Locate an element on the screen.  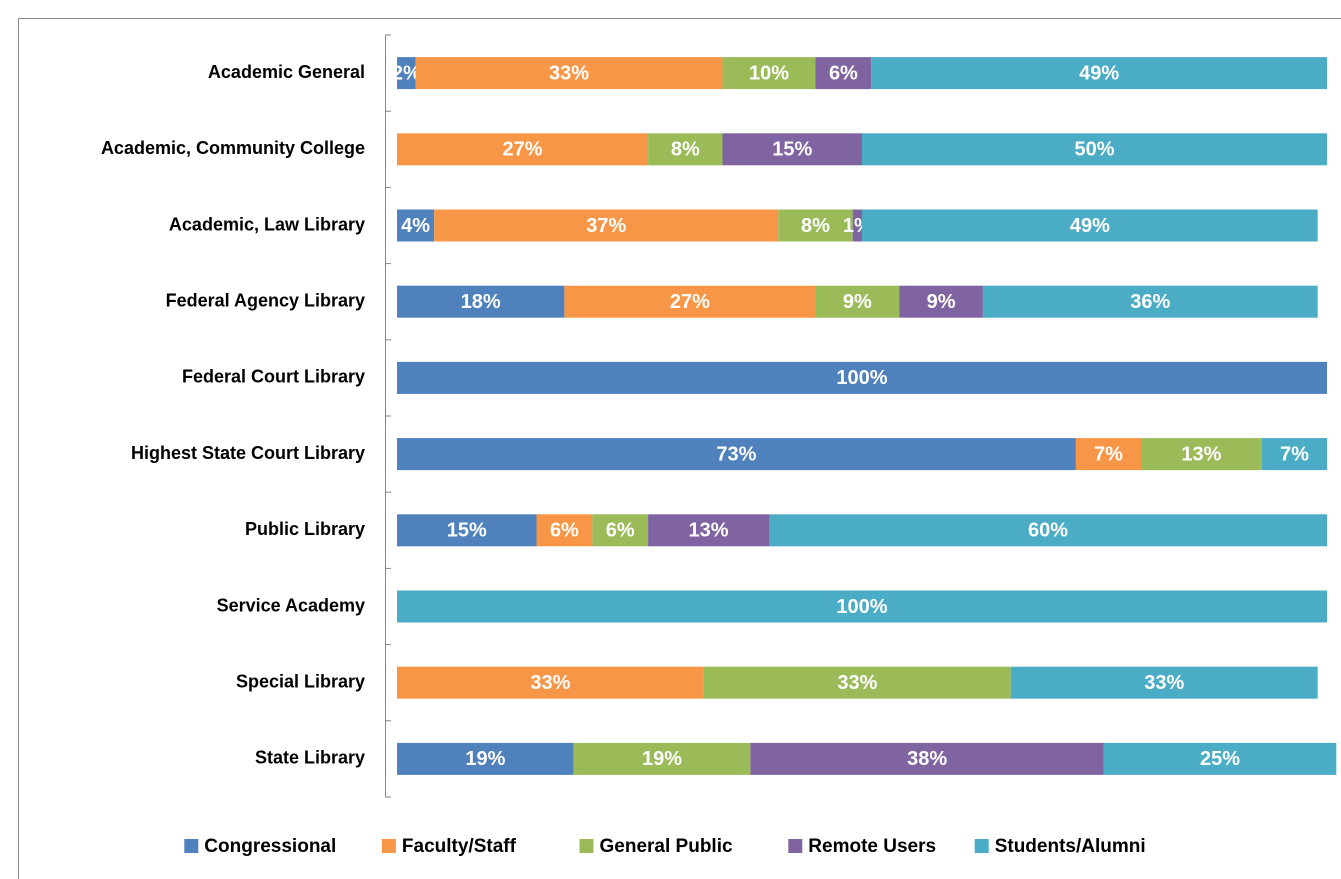
category-label: Federal Court Library is located at coordinates (273, 377).